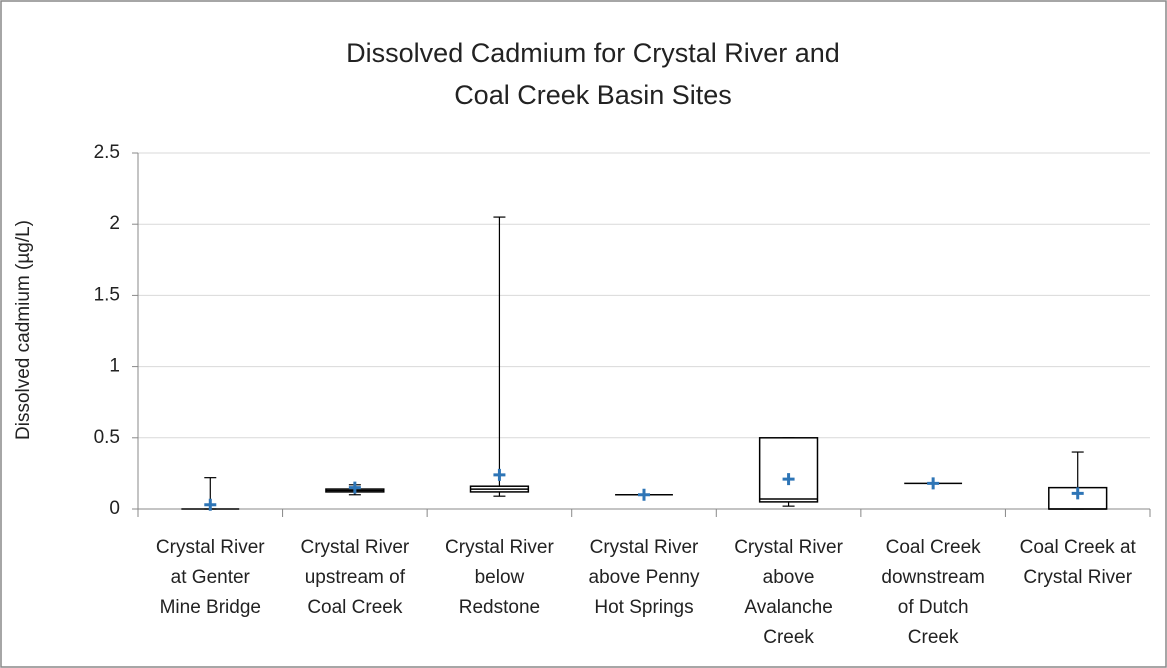  Describe the element at coordinates (643, 607) in the screenshot. I see `x-tick-label: Hot Springs` at that location.